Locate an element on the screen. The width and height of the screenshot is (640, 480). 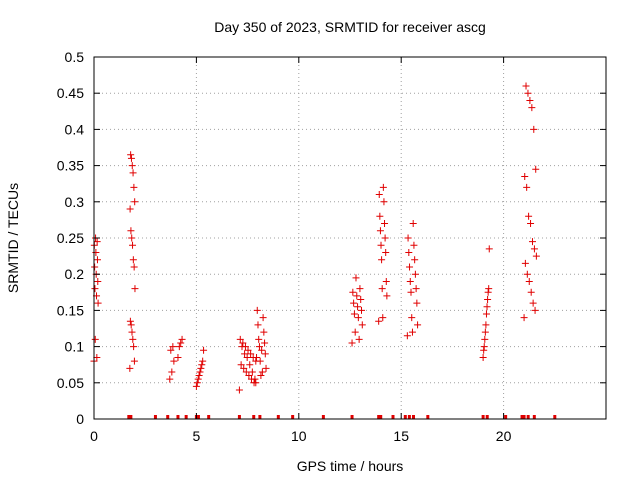
y-tick-label: 0 is located at coordinates (80, 419).